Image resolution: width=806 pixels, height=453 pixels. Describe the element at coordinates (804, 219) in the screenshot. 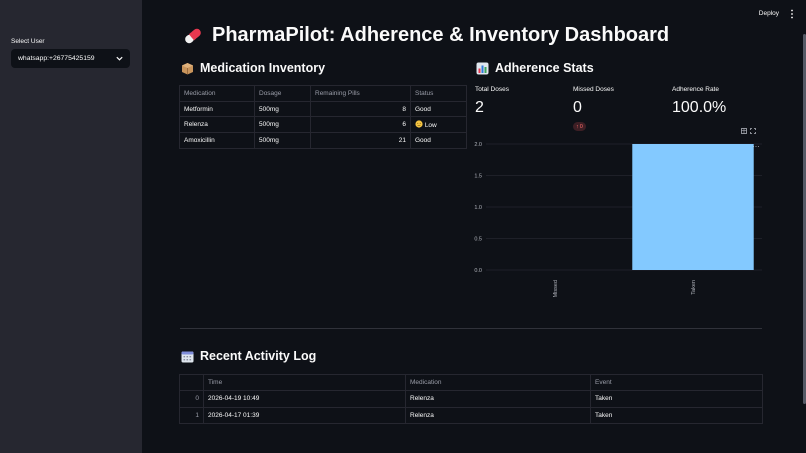

I see `main-scrollbar` at that location.